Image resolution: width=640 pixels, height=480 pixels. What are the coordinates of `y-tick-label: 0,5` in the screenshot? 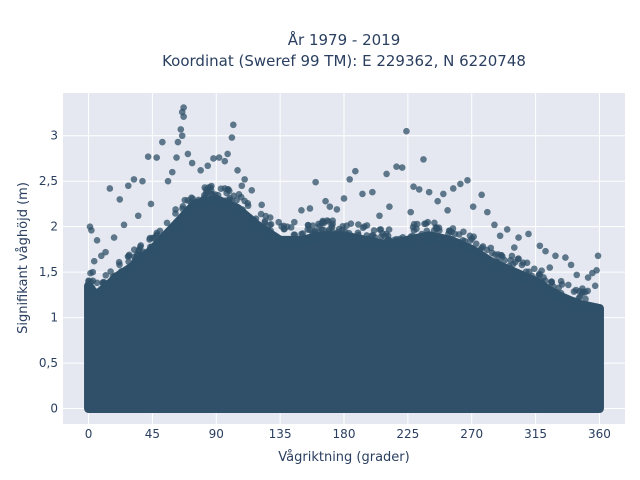 It's located at (48, 363).